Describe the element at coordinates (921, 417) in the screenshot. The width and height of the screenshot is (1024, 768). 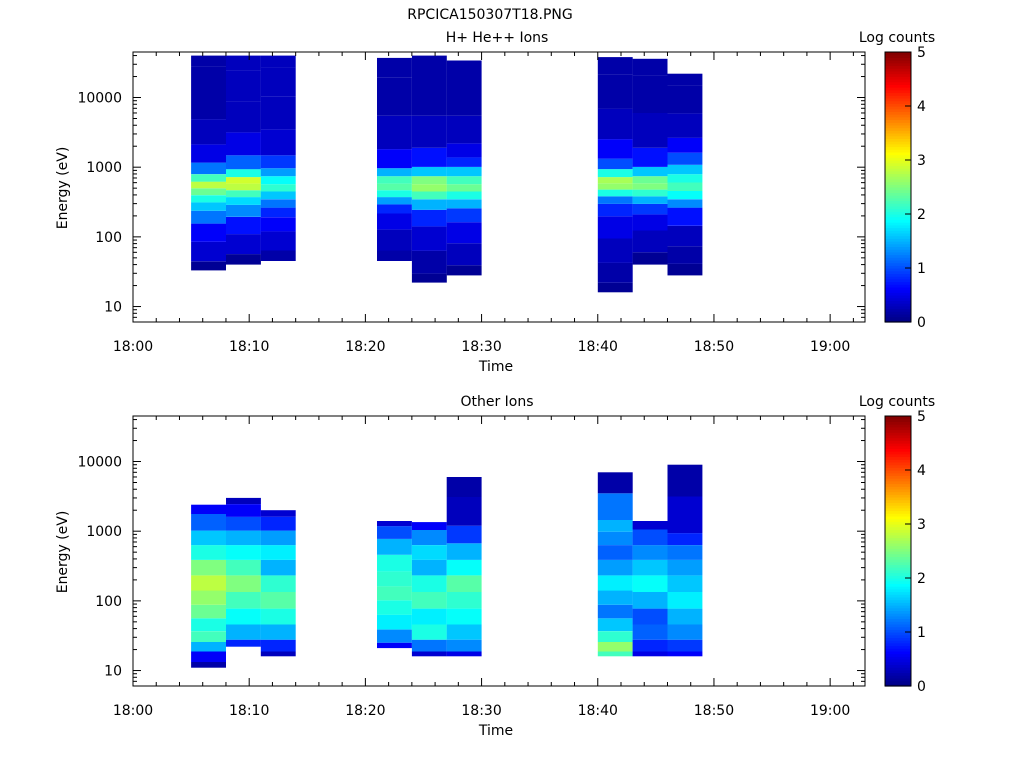
I see `colorbar-tick-label: 5` at that location.